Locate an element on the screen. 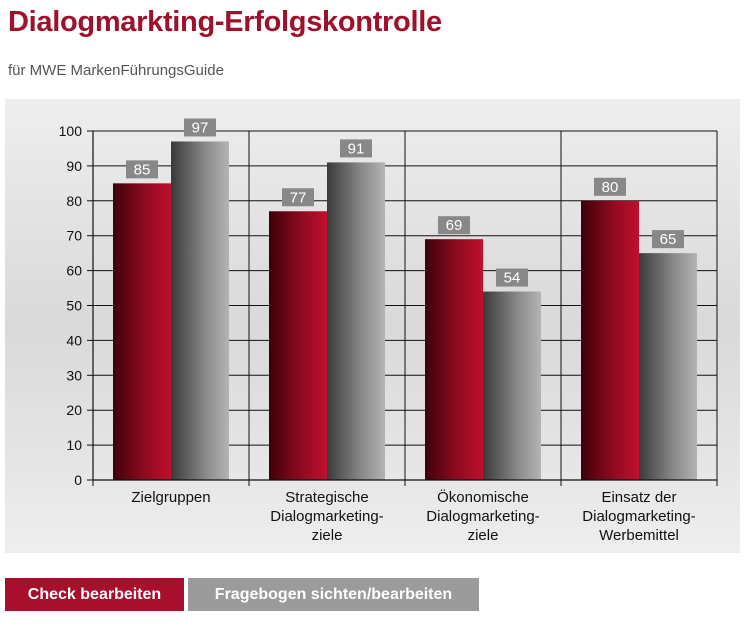 The height and width of the screenshot is (629, 745). y-tick-label: 10 is located at coordinates (74, 445).